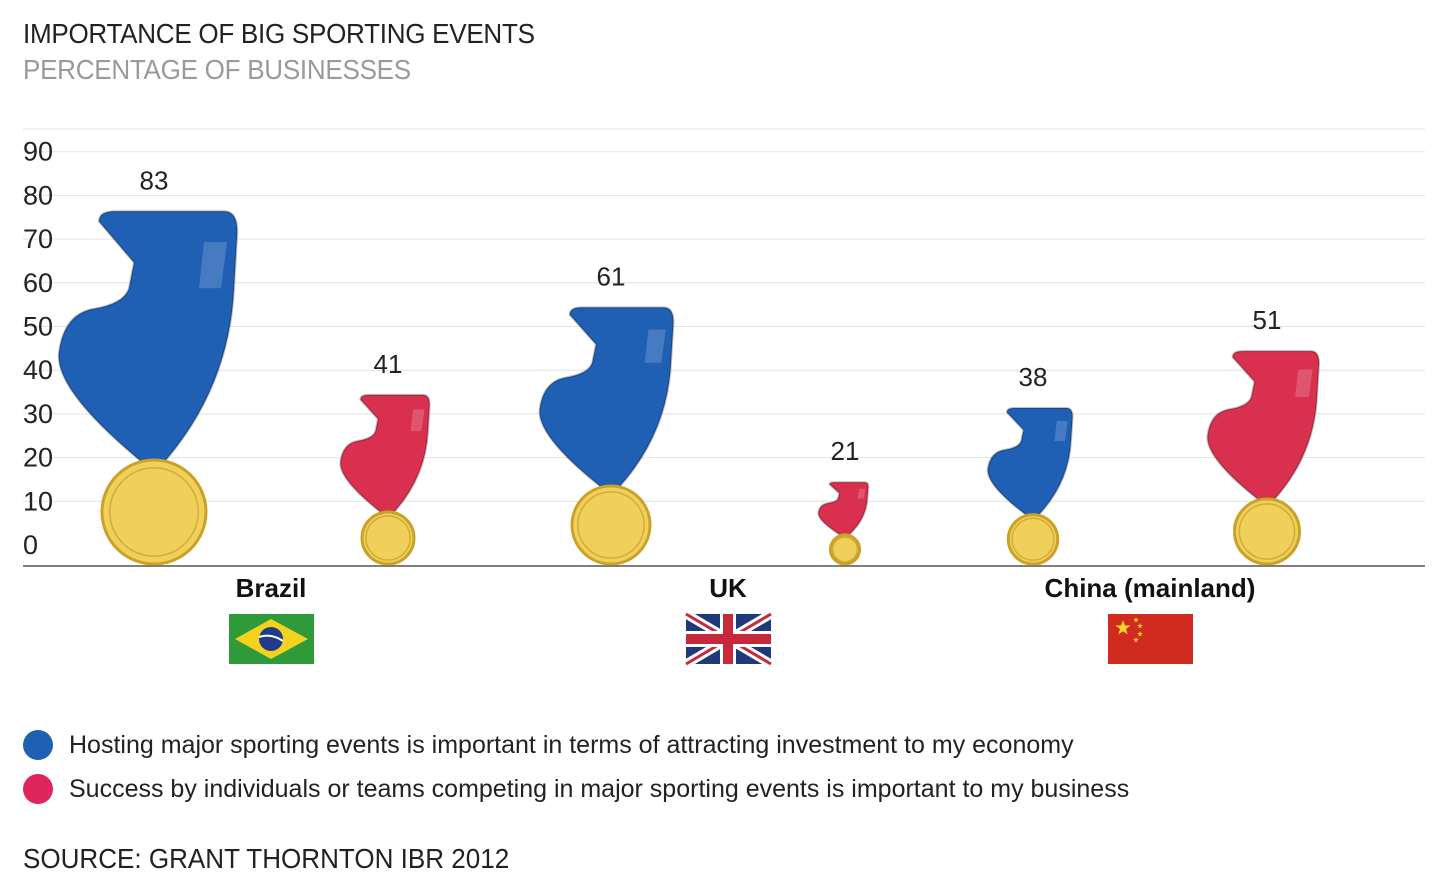 Image resolution: width=1446 pixels, height=894 pixels. Describe the element at coordinates (611, 276) in the screenshot. I see `data-label: 61` at that location.